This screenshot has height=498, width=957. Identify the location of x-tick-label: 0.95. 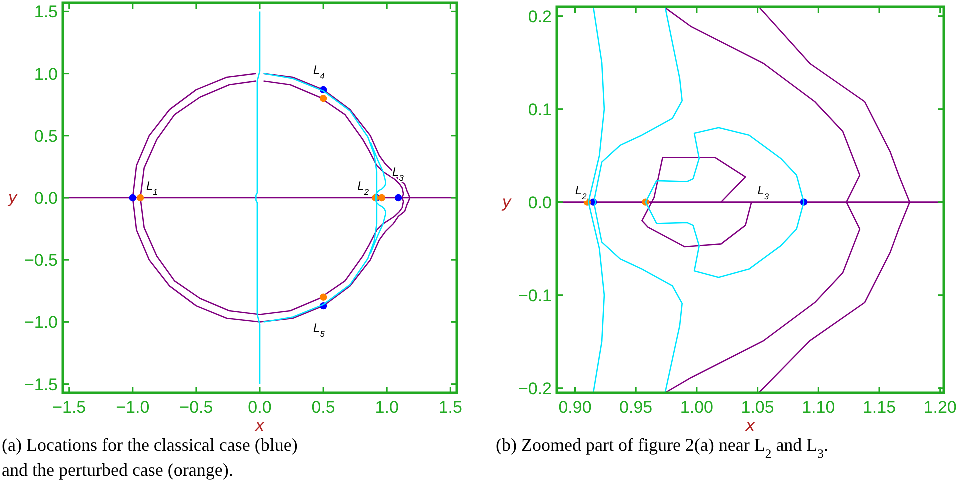
(636, 407).